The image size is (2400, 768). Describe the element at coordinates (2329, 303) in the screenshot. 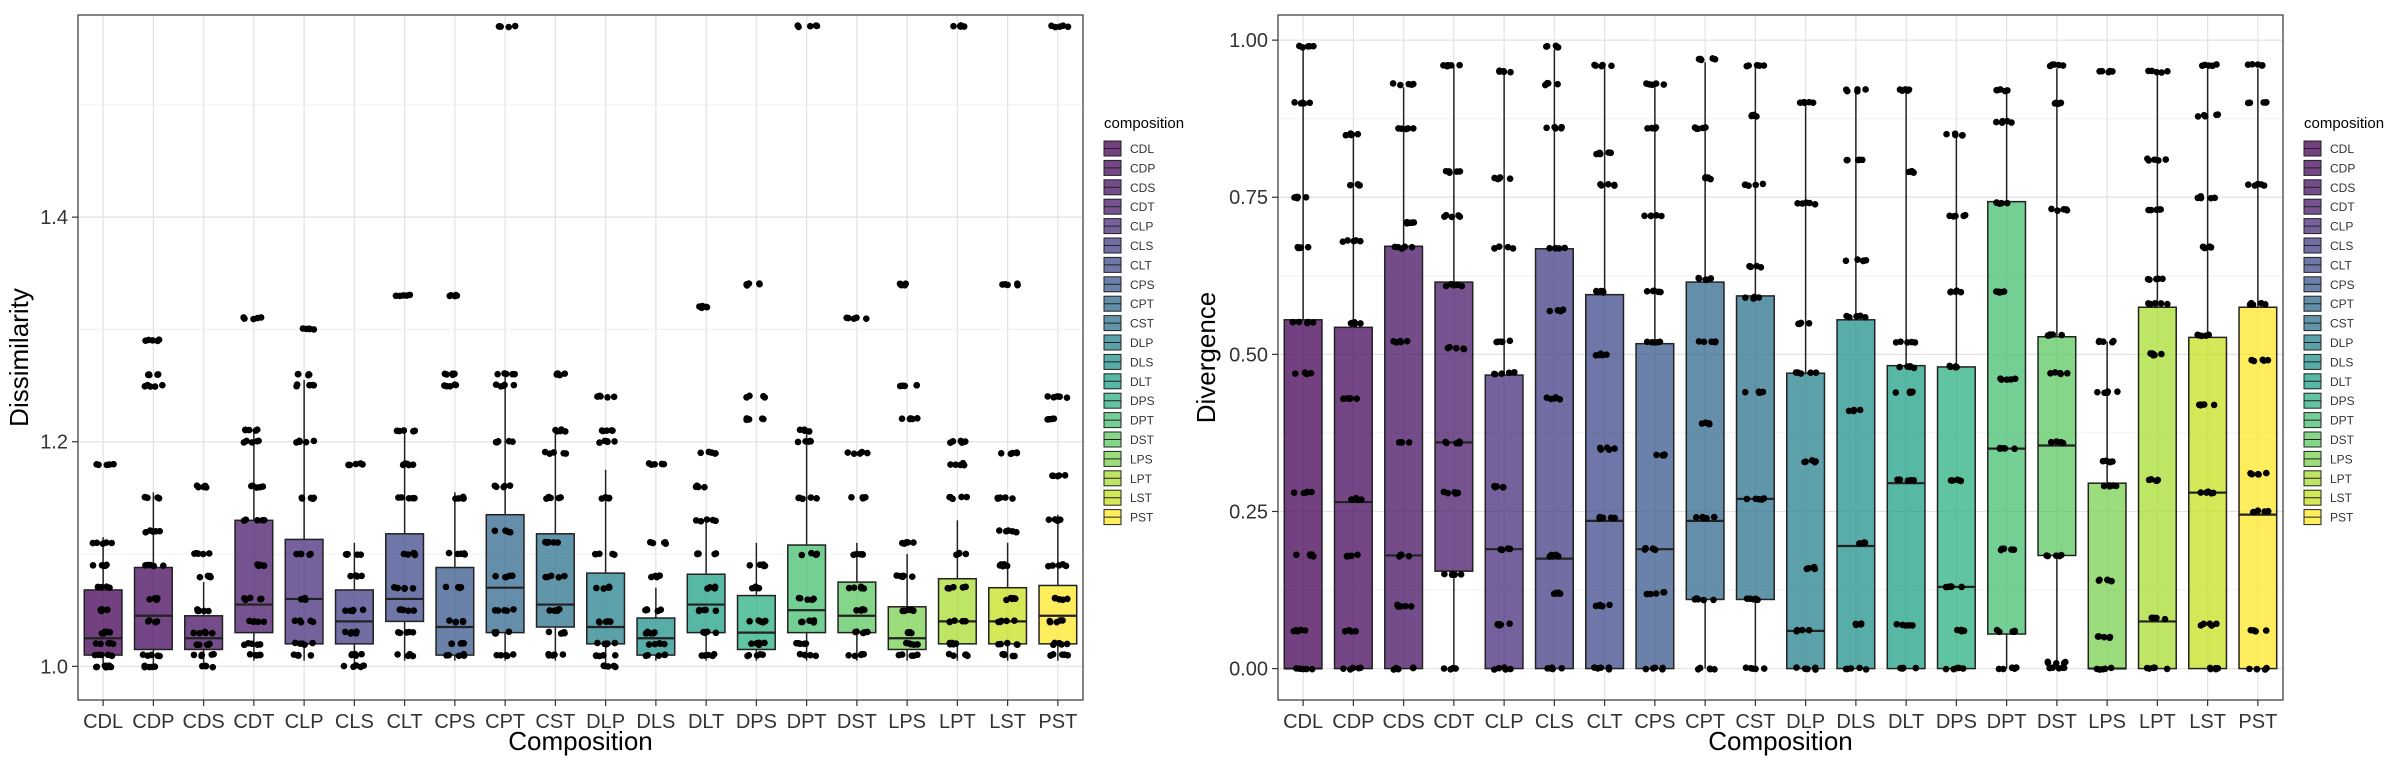

I see `legend-item-cpt: CPT` at that location.